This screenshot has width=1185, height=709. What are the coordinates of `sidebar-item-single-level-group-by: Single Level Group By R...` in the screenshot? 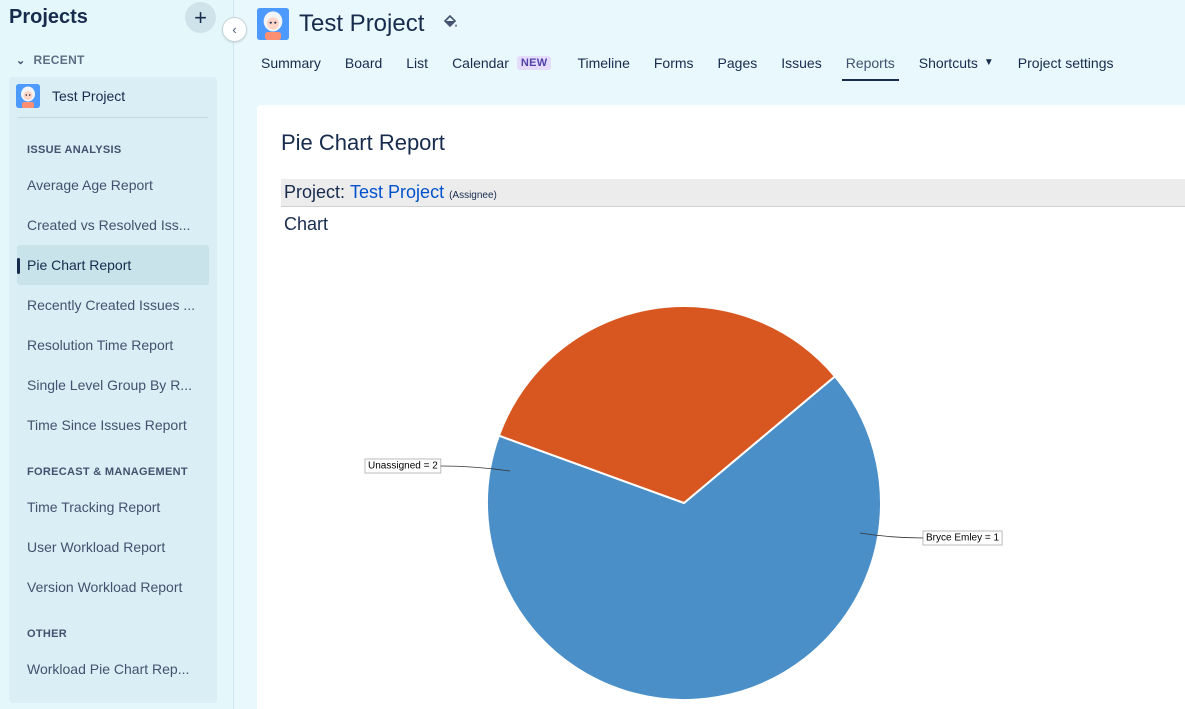 It's located at (109, 385).